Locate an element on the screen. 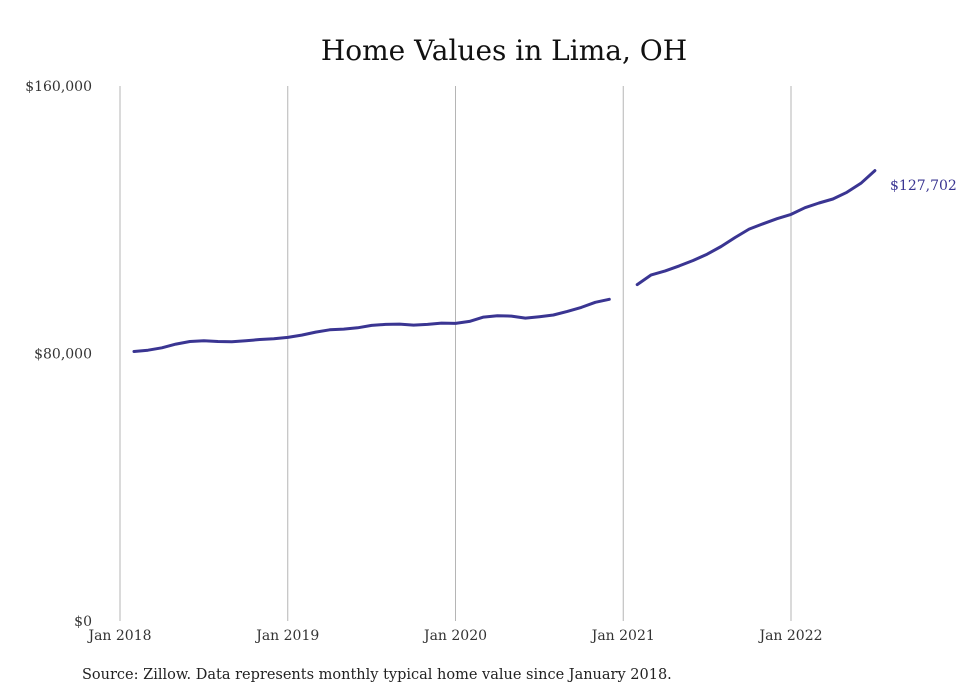 The height and width of the screenshot is (699, 980). y-axis-tick-labels: $0 $80,000 $160,000 is located at coordinates (58, 354).